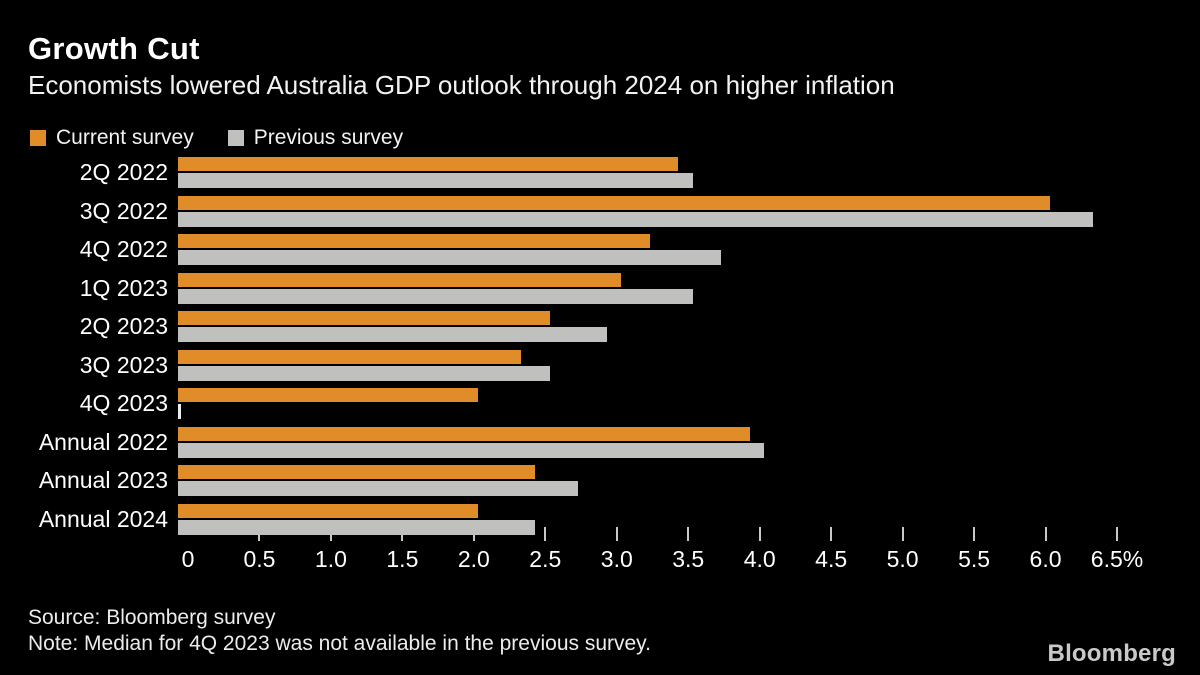 The height and width of the screenshot is (675, 1200). I want to click on bar-current-4q-2022, so click(414, 241).